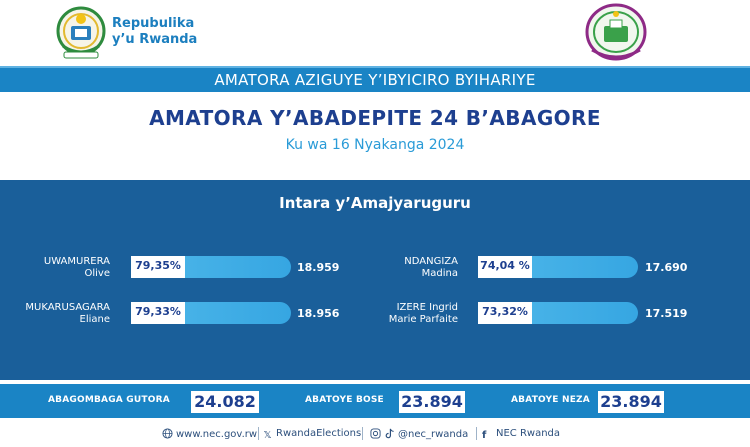 The height and width of the screenshot is (447, 750). Describe the element at coordinates (375, 33) in the screenshot. I see `header: Repubulika y’u Rwanda` at that location.